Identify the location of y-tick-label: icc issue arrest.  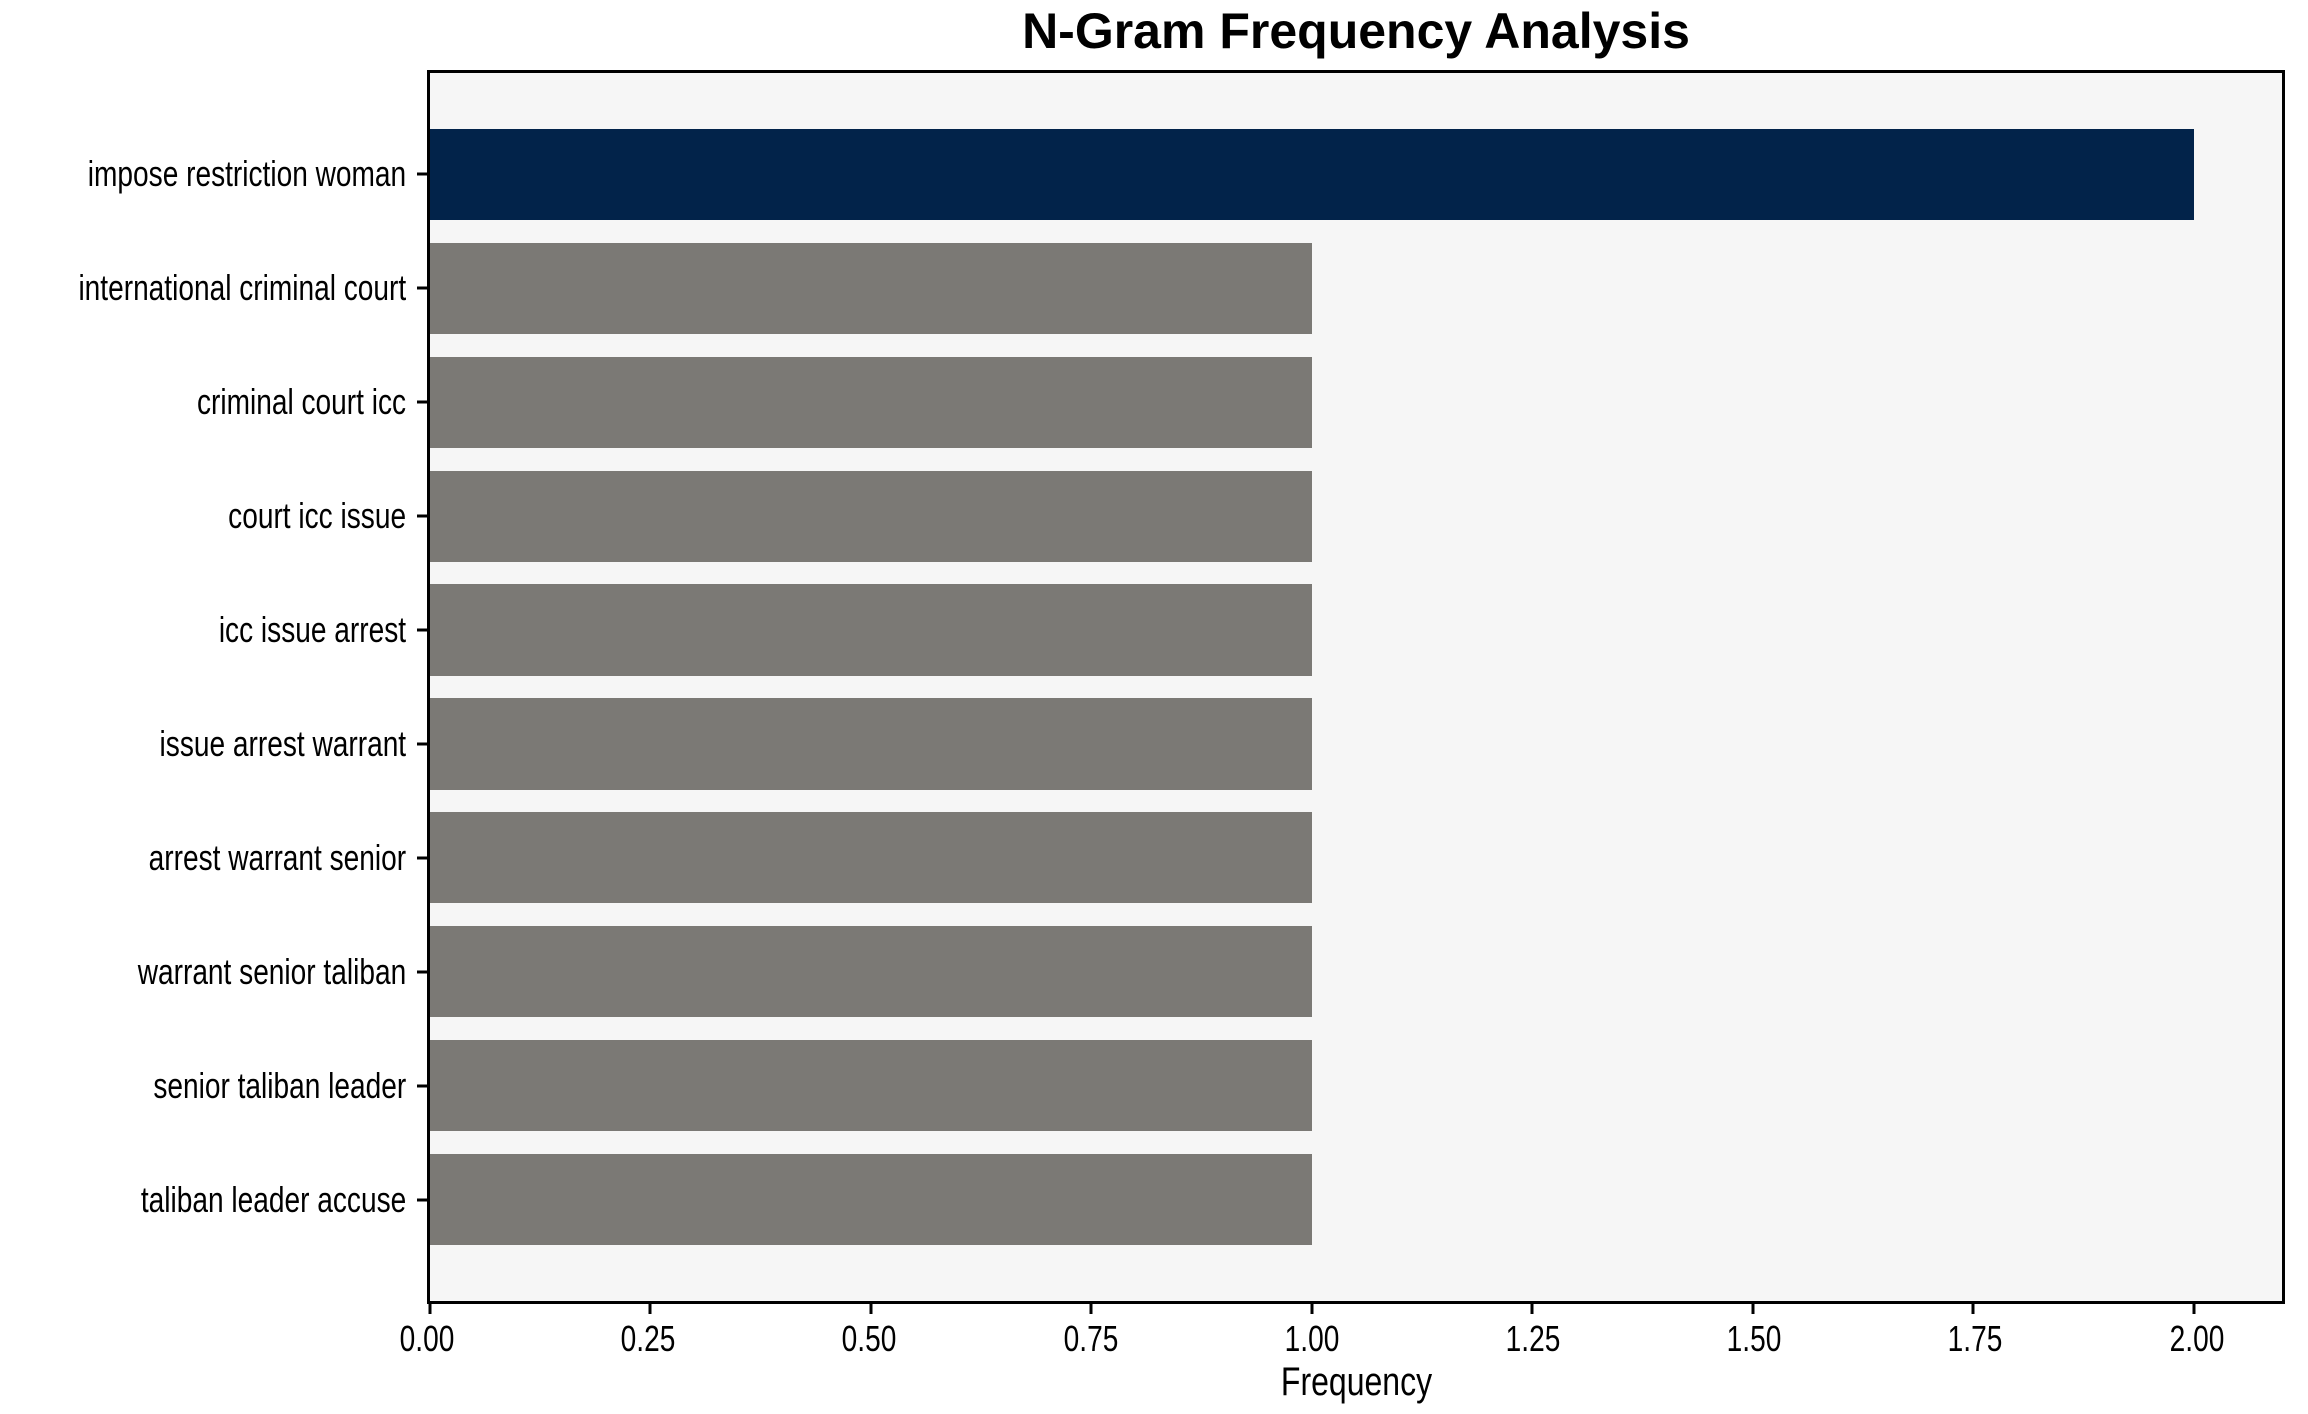
(312, 630).